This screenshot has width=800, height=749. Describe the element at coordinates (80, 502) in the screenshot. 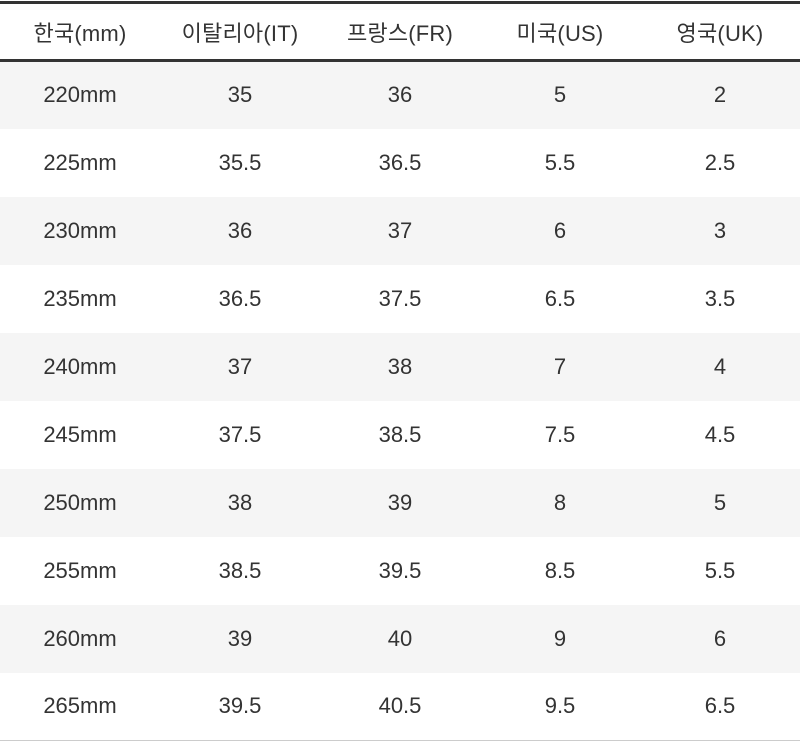

I see `table-cell: 250mm` at that location.